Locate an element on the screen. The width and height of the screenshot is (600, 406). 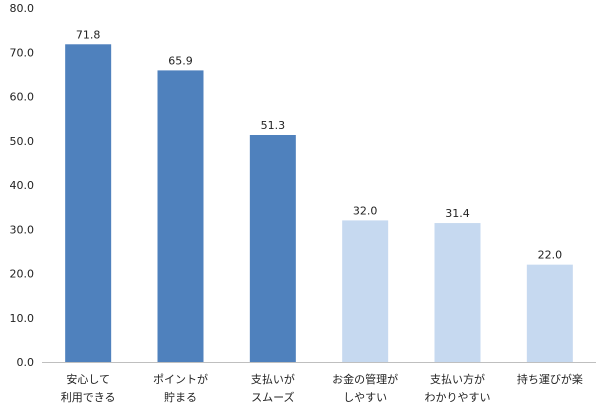
y-axis-tick-labels: 0.0 10.0 20.0 30.0 40.0 50.0 60.0 70.0 80.0 is located at coordinates (22, 185).